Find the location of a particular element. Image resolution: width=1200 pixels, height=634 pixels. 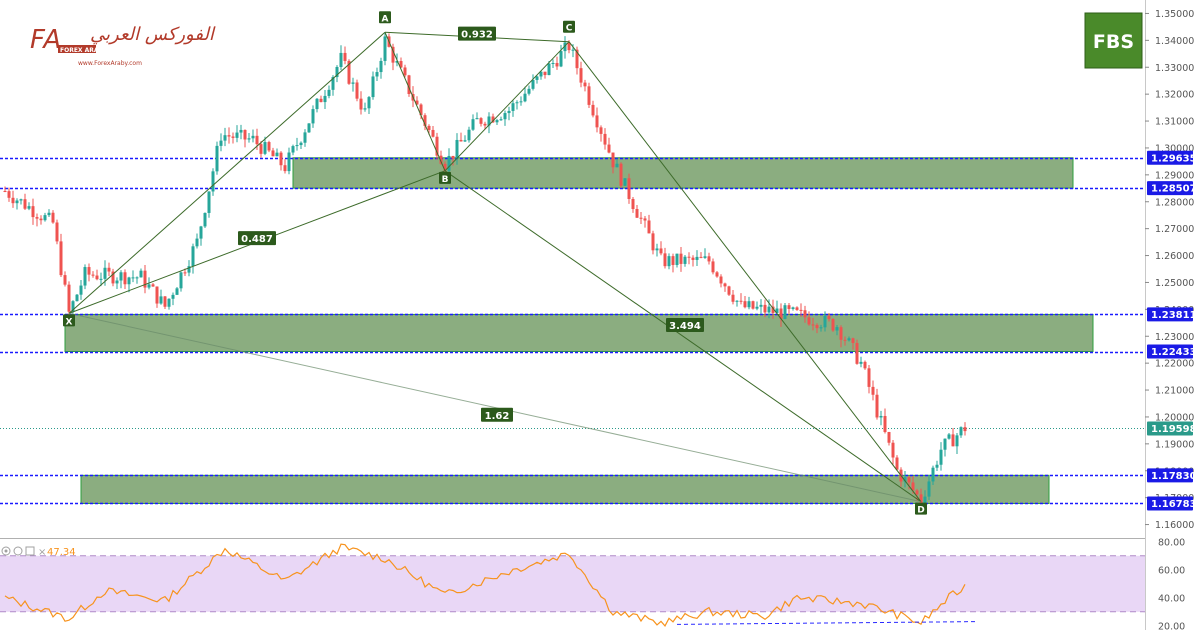

pattern-line-ab is located at coordinates (415, 102).